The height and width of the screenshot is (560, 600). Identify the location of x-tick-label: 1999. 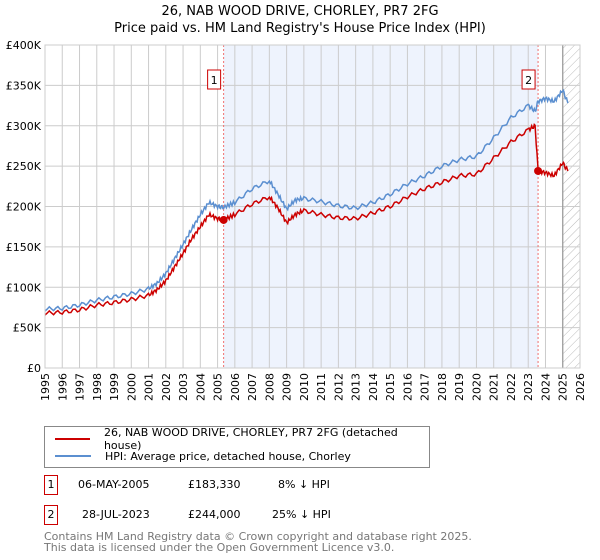
(114, 387).